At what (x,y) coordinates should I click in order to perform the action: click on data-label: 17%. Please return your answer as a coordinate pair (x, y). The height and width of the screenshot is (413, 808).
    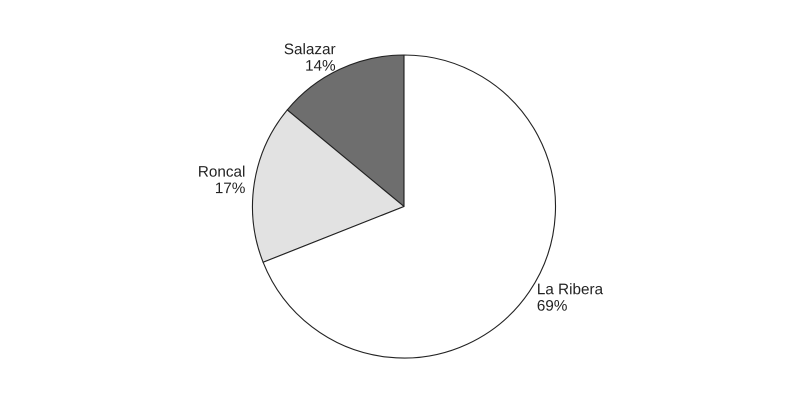
    Looking at the image, I should click on (230, 188).